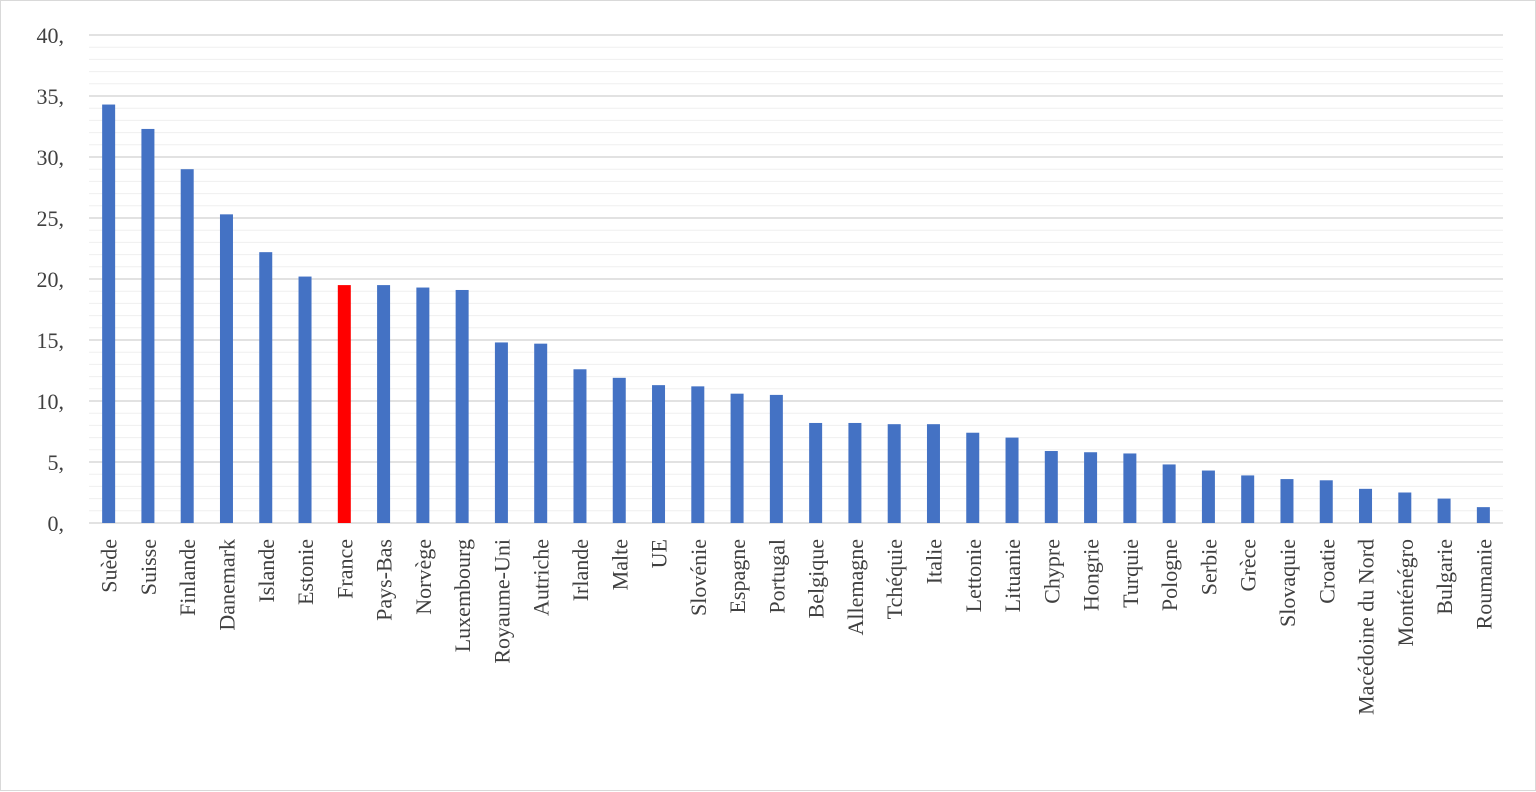 The width and height of the screenshot is (1536, 792). What do you see at coordinates (698, 577) in the screenshot?
I see `x-category-label: Slovénie` at bounding box center [698, 577].